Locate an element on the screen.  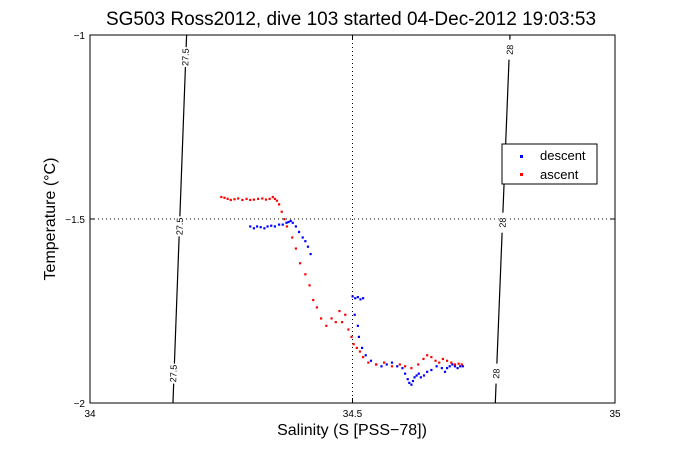
legend-label-descent: descent is located at coordinates (563, 155).